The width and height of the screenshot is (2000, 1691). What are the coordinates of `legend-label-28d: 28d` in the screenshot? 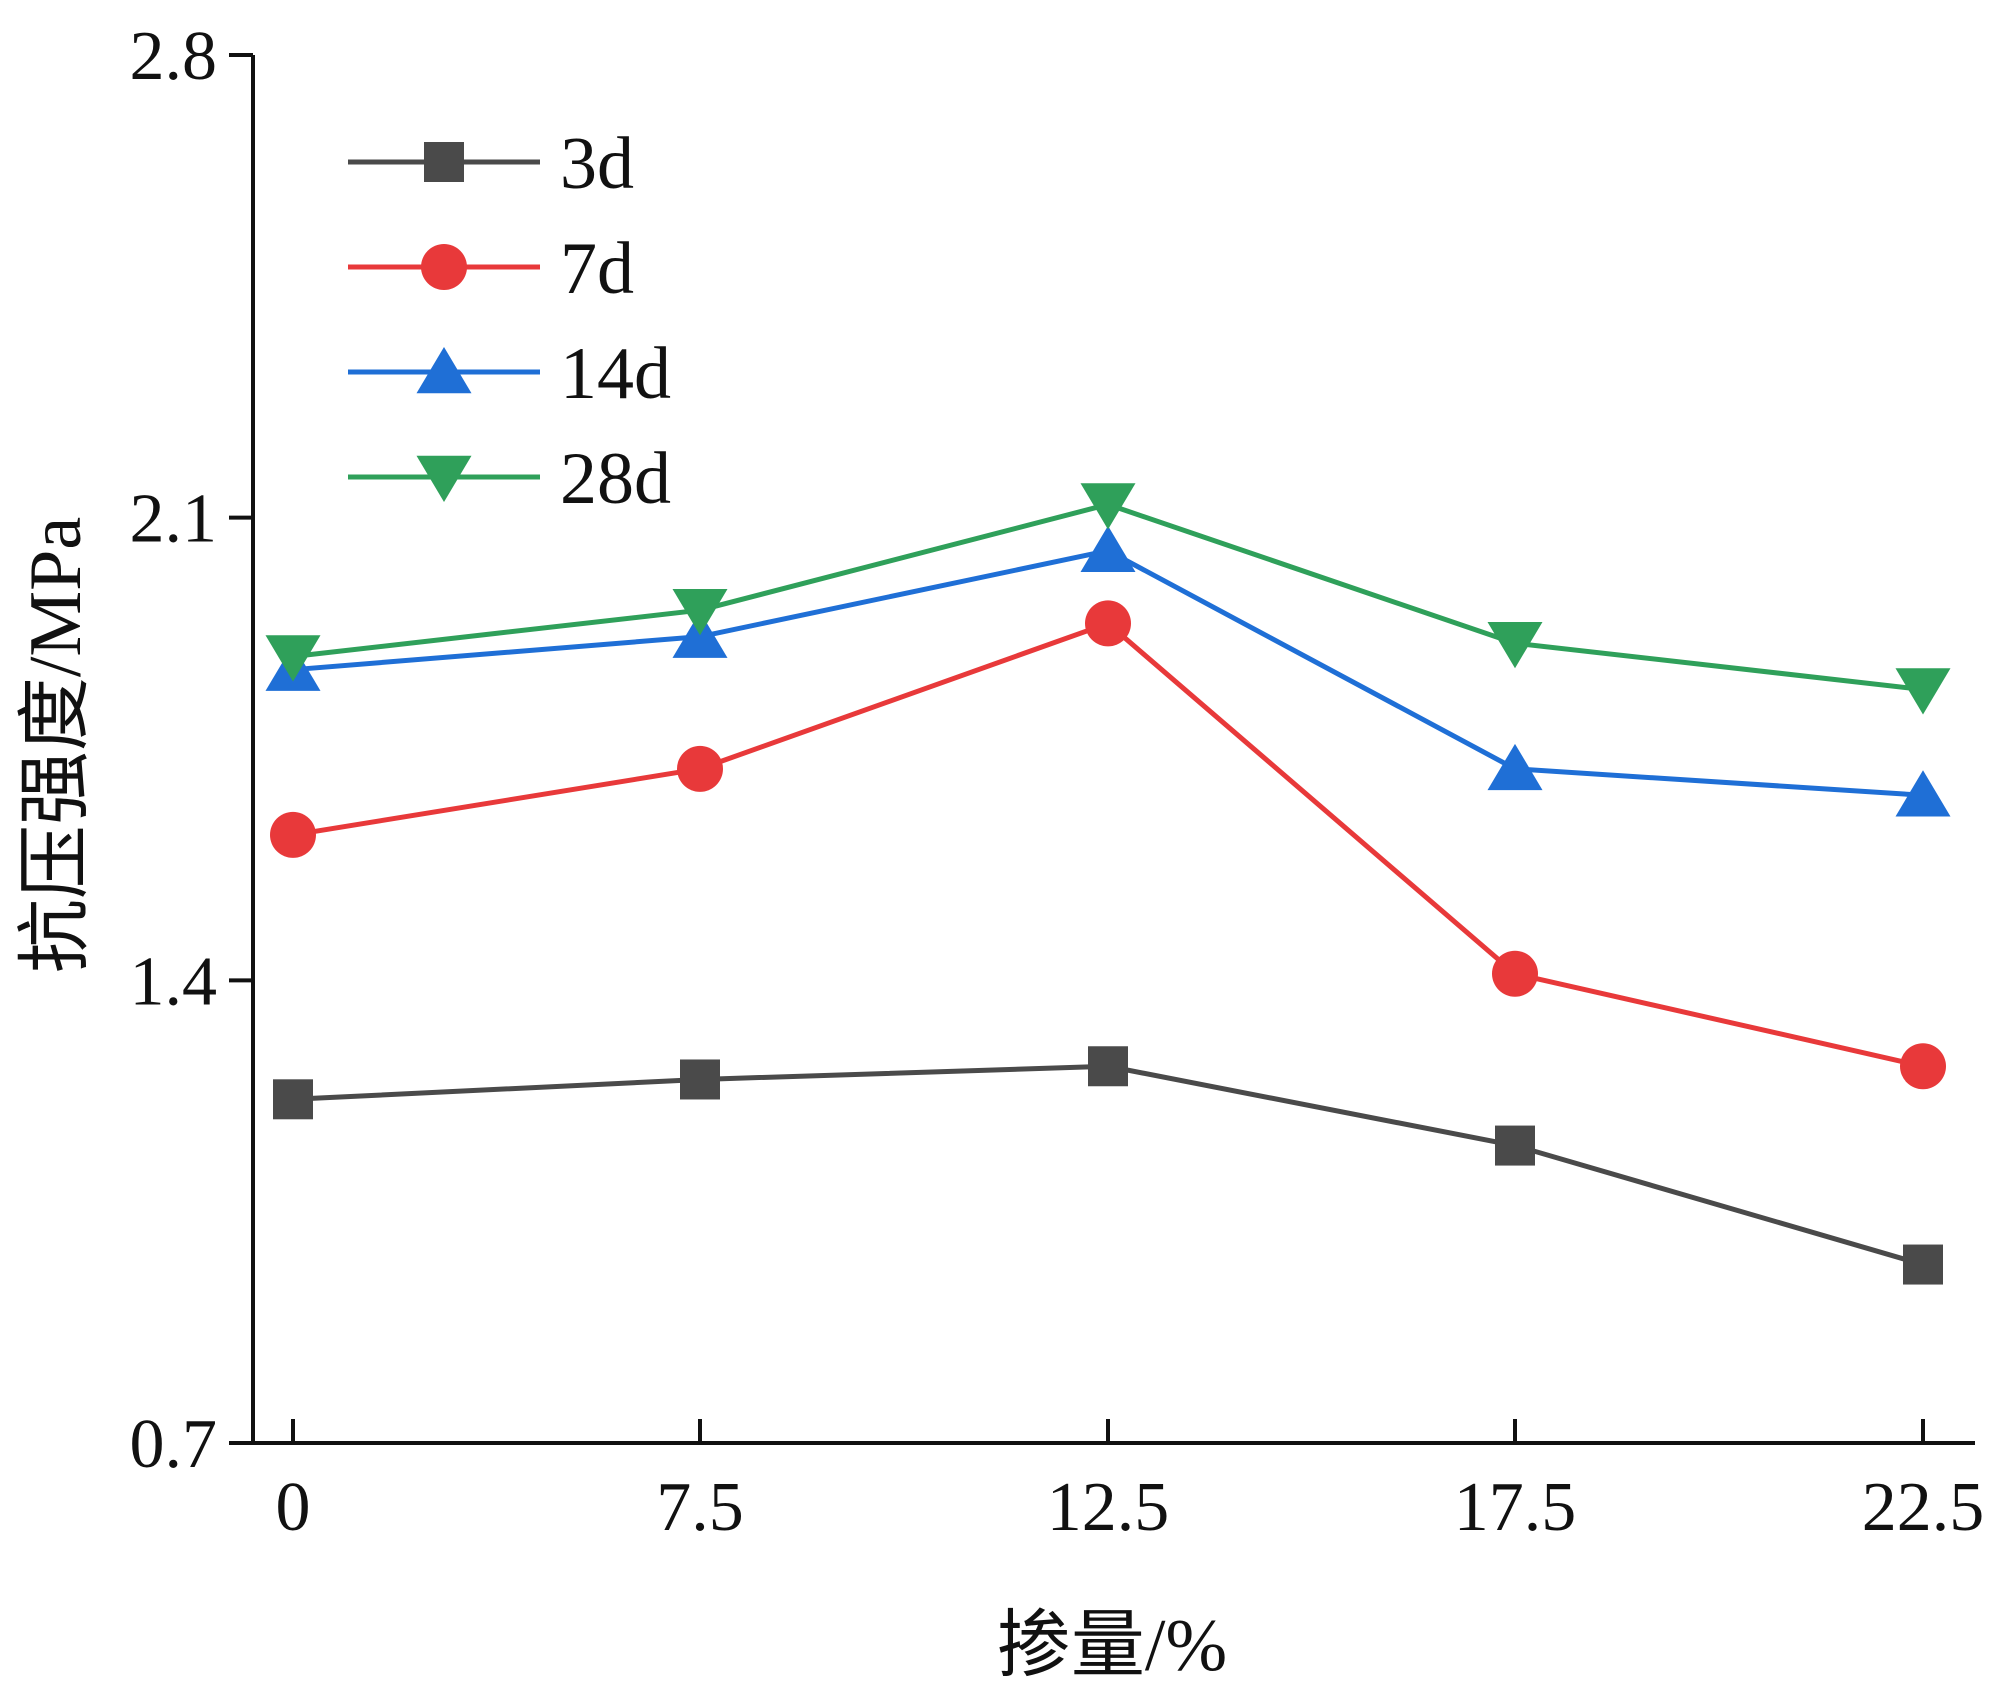 It's located at (615, 479).